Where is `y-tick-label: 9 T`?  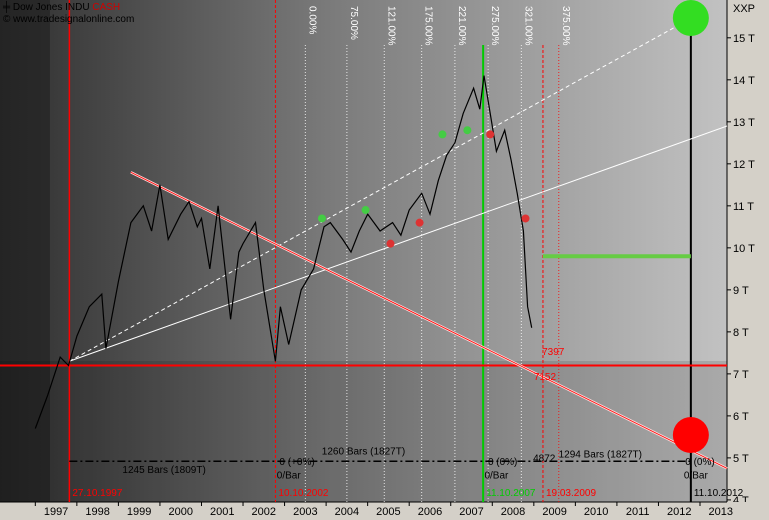
y-tick-label: 9 T is located at coordinates (741, 291).